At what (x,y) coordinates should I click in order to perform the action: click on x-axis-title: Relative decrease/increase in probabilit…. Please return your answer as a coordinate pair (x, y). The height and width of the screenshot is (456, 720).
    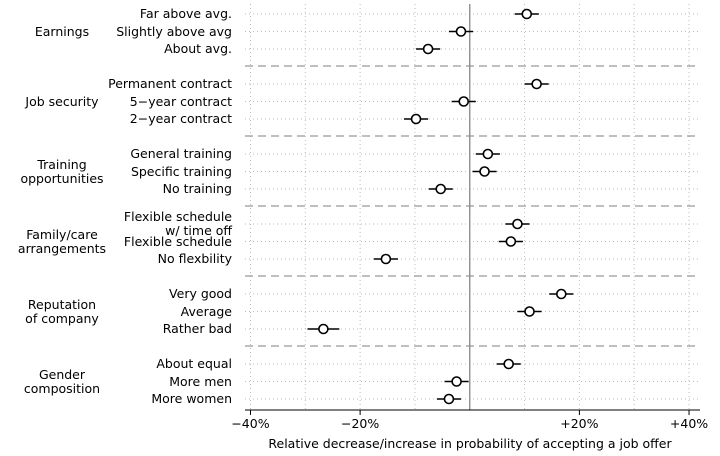
    Looking at the image, I should click on (470, 443).